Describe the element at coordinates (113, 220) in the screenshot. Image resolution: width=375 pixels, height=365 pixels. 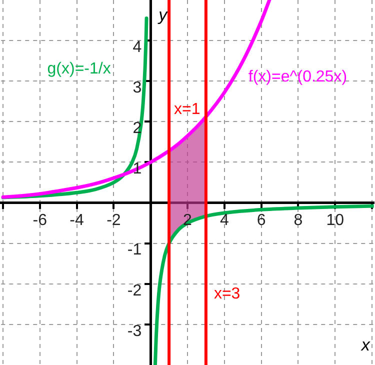
I see `x-tick-label: -2` at that location.